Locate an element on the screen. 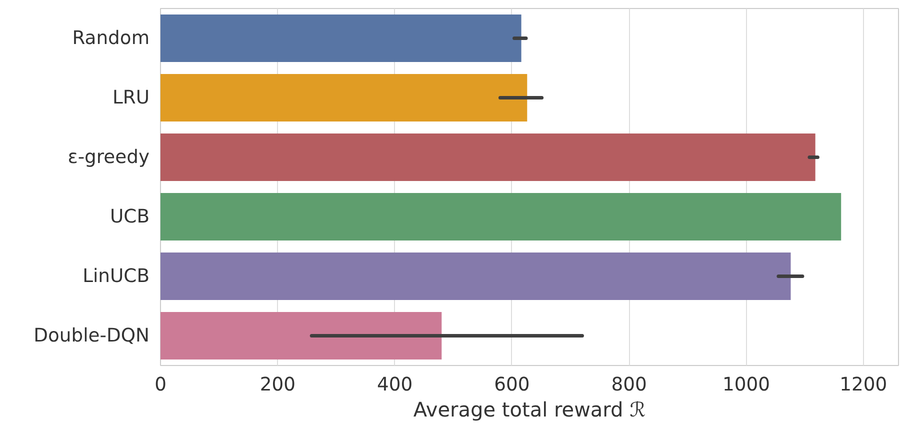 Image resolution: width=903 pixels, height=425 pixels. x-tick-label: 0 is located at coordinates (160, 385).